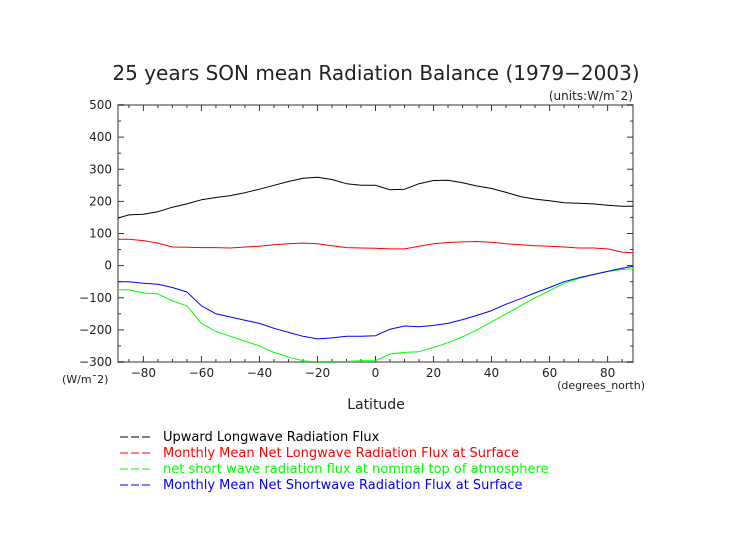 Image resolution: width=752 pixels, height=536 pixels. What do you see at coordinates (95, 330) in the screenshot?
I see `y-tick-label: −200` at bounding box center [95, 330].